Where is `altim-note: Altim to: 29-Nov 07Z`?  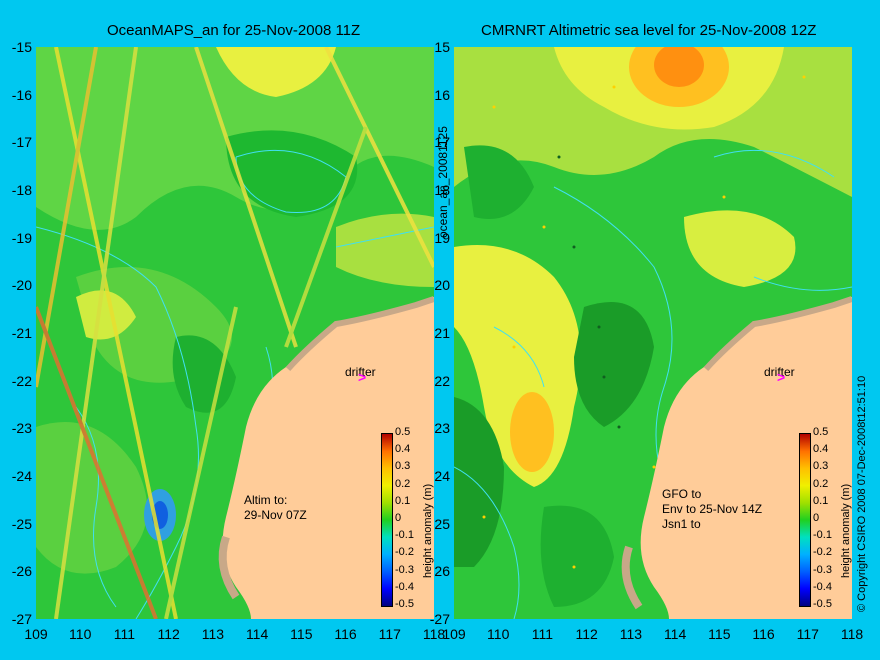 altim-note: Altim to: 29-Nov 07Z is located at coordinates (275, 507).